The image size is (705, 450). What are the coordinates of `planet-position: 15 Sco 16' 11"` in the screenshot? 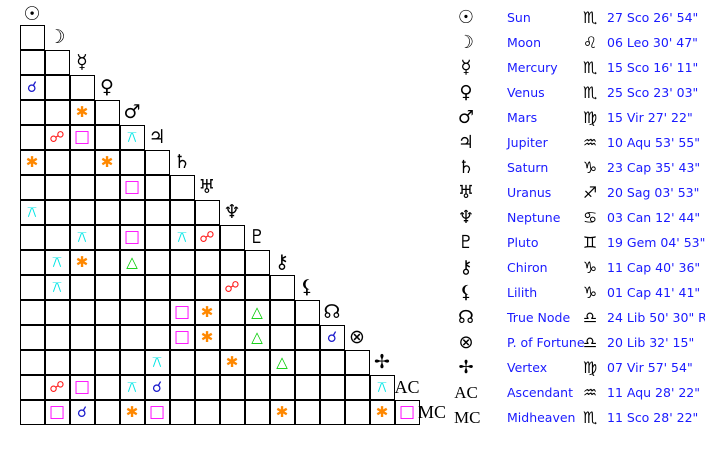 It's located at (653, 67).